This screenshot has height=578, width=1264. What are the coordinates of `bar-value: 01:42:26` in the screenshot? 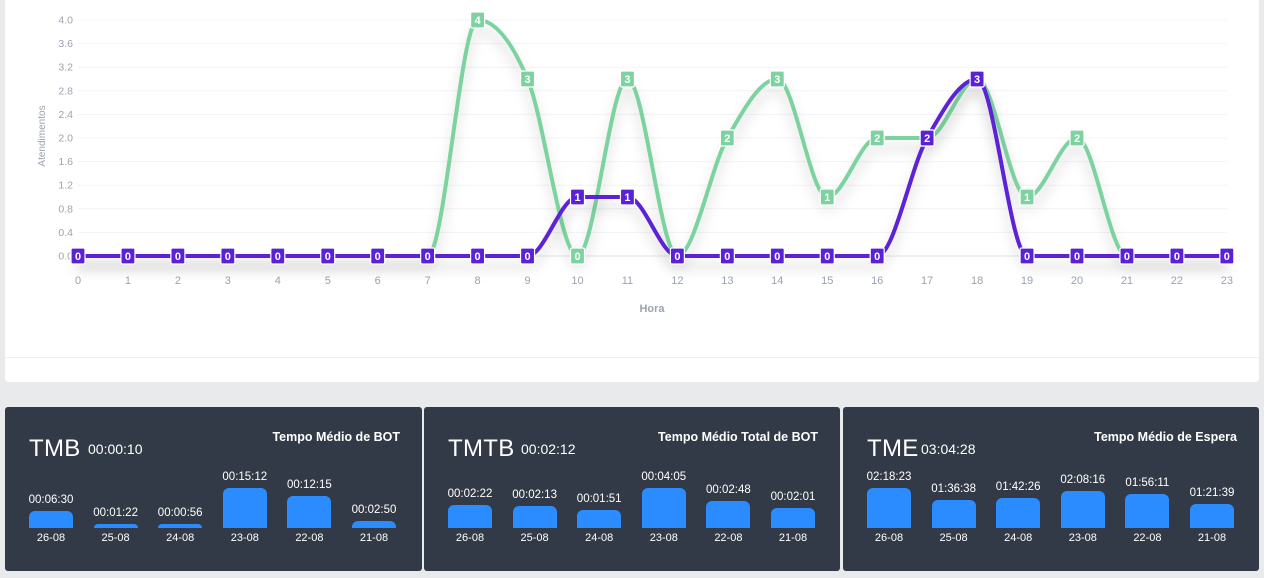 It's located at (1018, 487).